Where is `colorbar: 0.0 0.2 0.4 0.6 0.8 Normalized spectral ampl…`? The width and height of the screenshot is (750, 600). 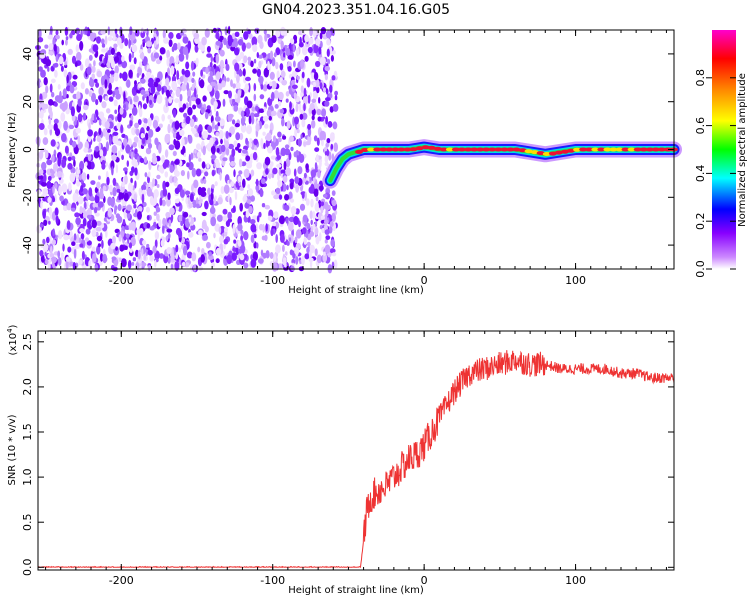 colorbar: 0.0 0.2 0.4 0.6 0.8 Normalized spectral ampl… is located at coordinates (721, 154).